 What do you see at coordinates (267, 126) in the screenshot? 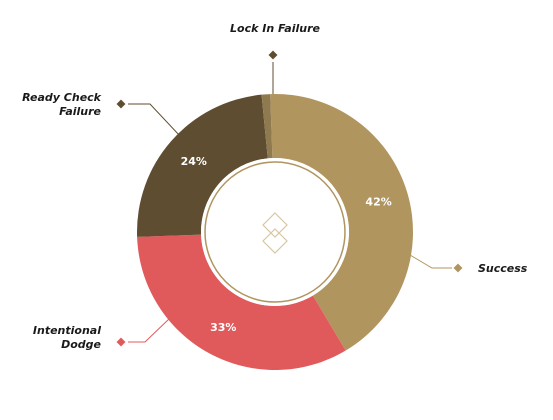
I see `slice-lock-in-failure` at bounding box center [267, 126].